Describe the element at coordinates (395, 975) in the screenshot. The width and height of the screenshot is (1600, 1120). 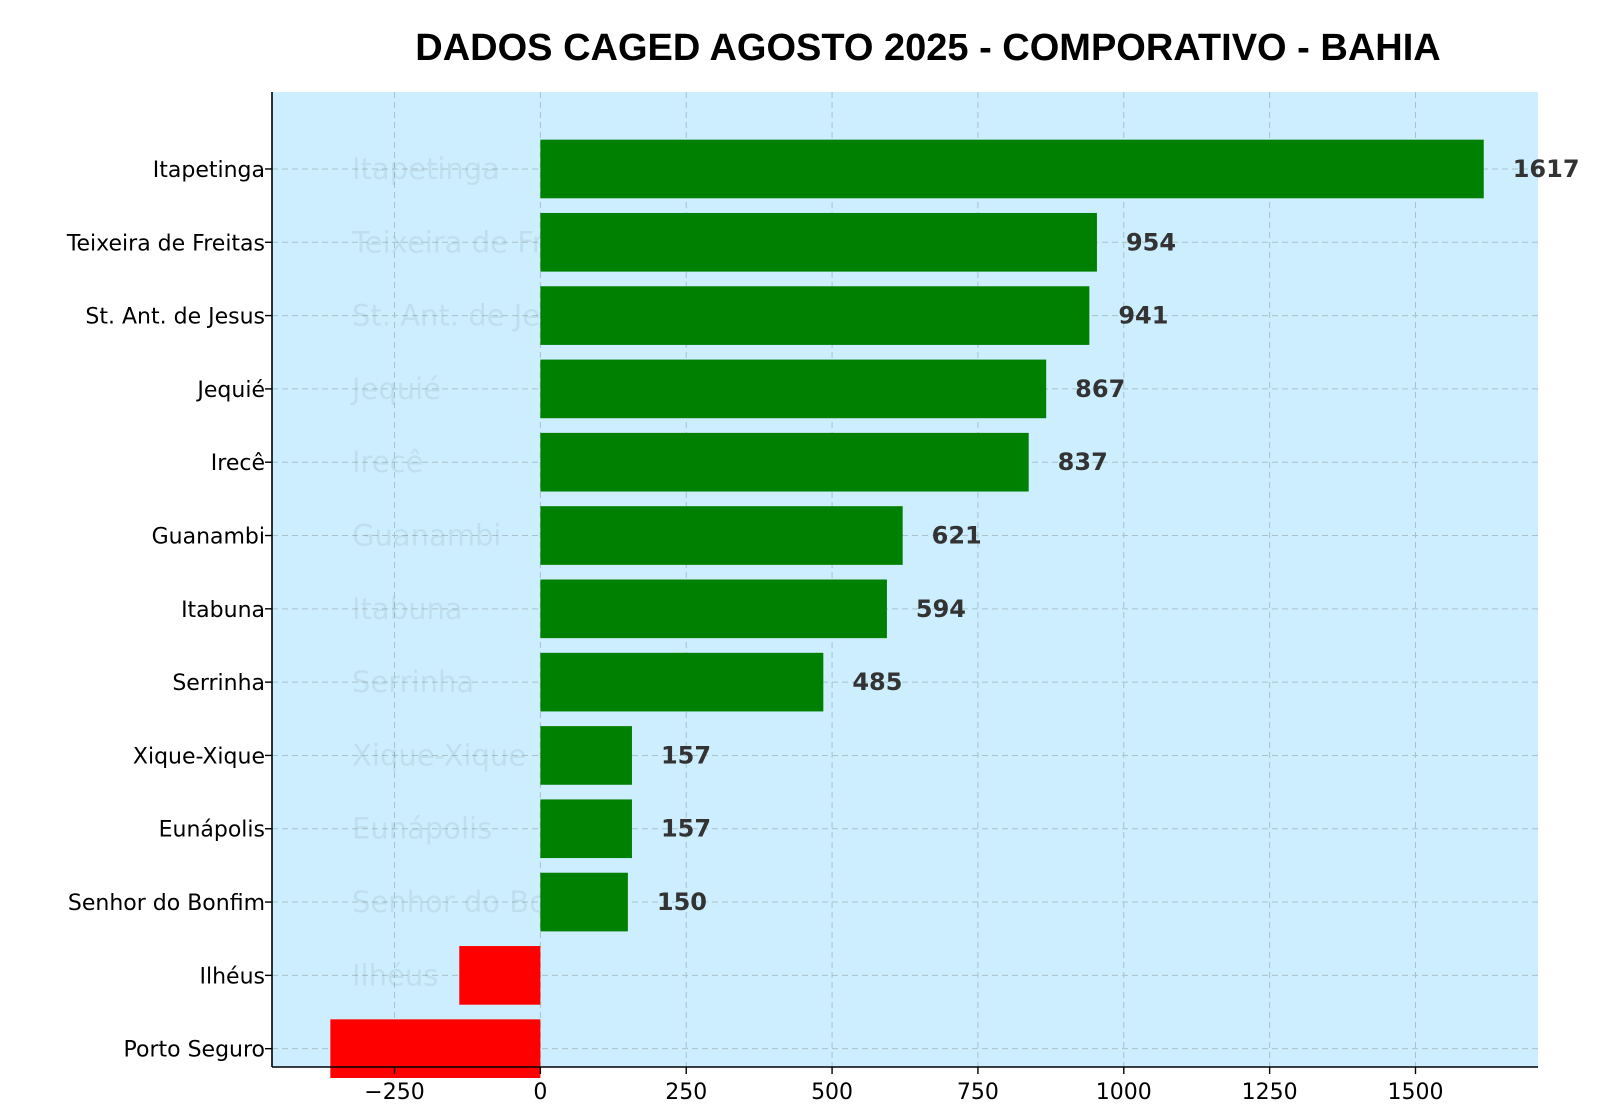
I see `watermark-label: Ilhéus` at that location.